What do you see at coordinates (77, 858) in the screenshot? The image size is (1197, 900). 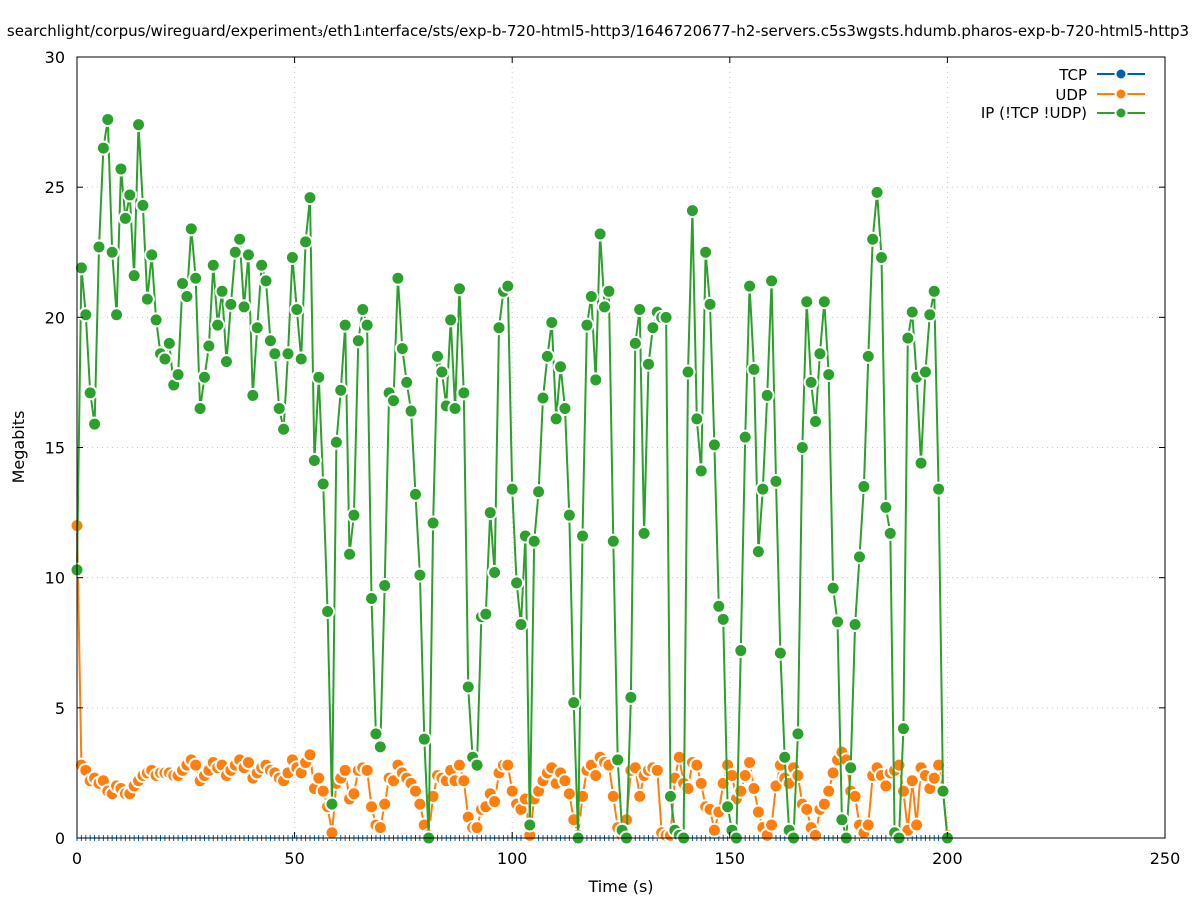 I see `x-tick-label: 0` at bounding box center [77, 858].